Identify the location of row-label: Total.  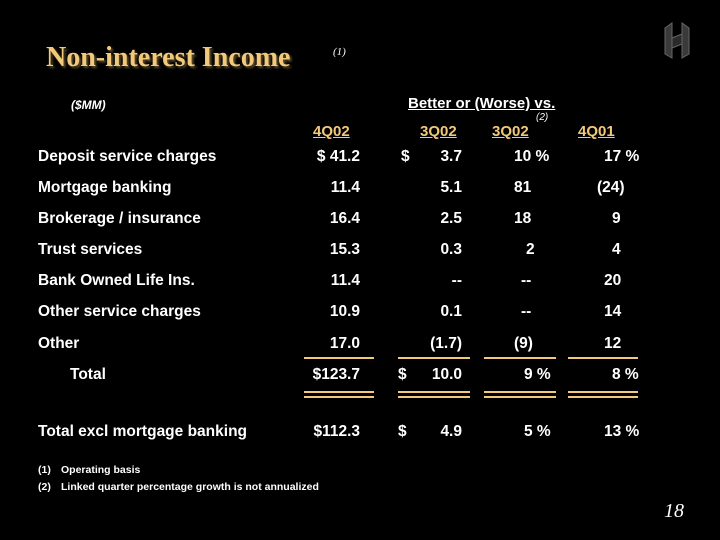
(88, 374).